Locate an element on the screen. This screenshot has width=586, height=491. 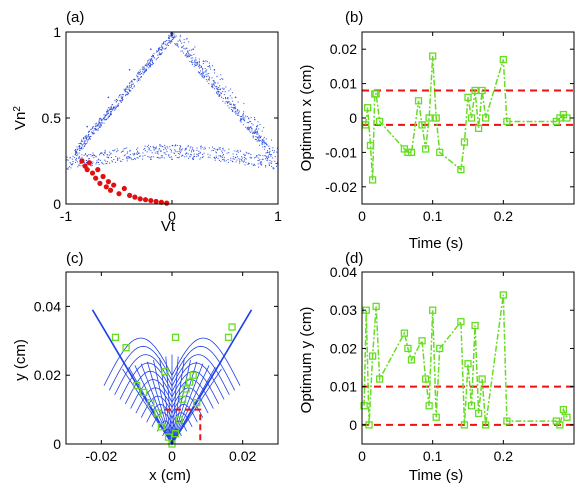
panel-d-ytick-label: 0.01 is located at coordinates (343, 387).